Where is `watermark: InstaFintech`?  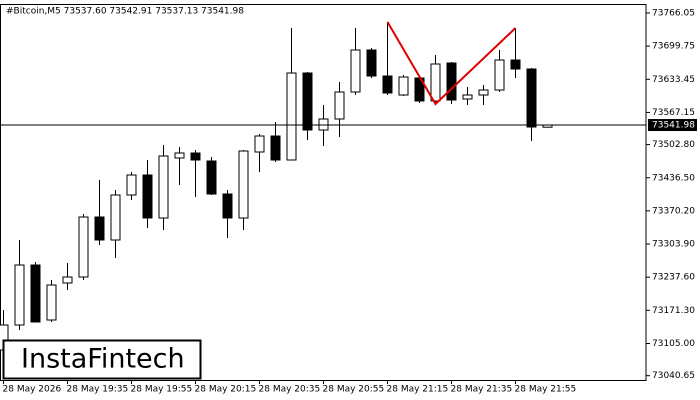
watermark: InstaFintech is located at coordinates (103, 359).